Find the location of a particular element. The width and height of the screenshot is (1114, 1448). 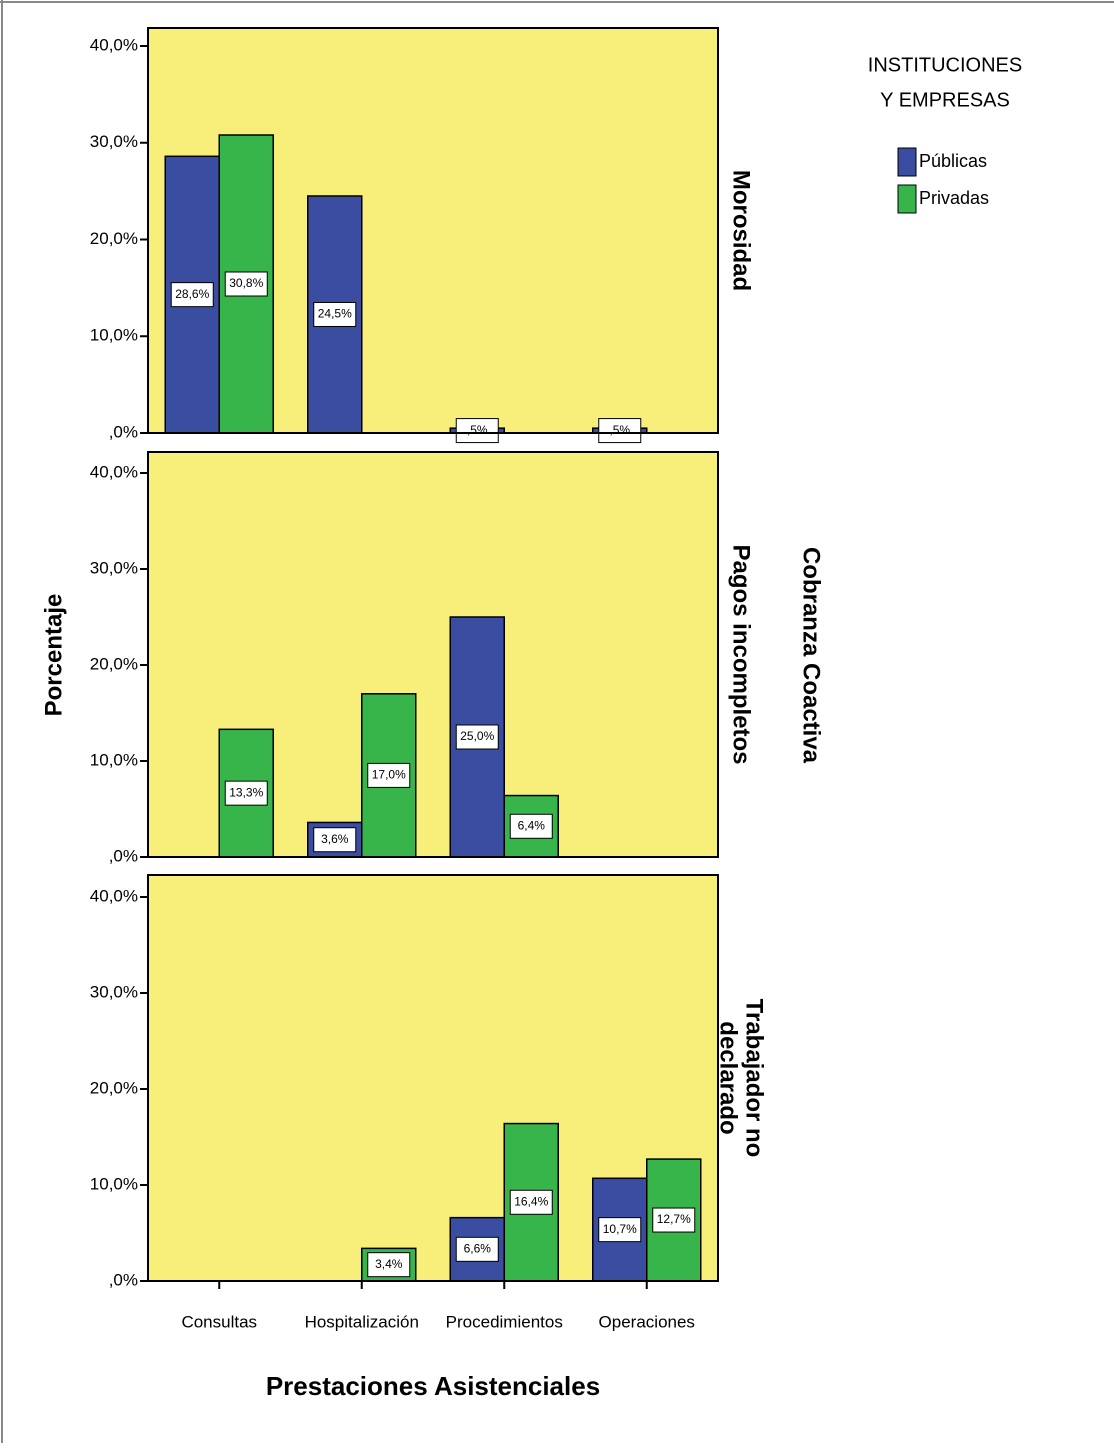

value-label: 10,7% is located at coordinates (620, 1229).